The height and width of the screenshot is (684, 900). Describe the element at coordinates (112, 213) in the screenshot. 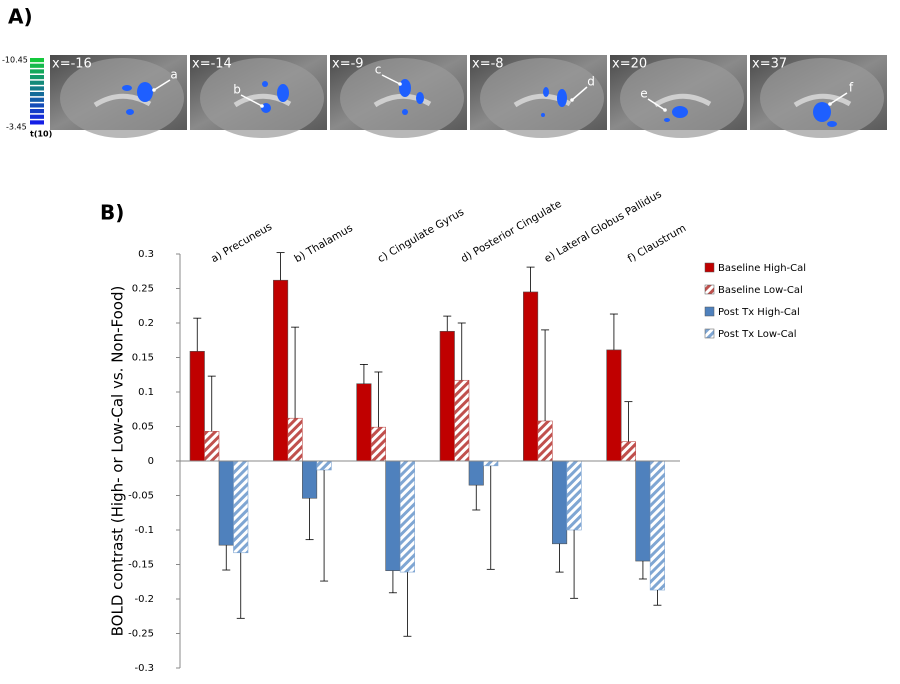

I see `panel-label: B)` at that location.